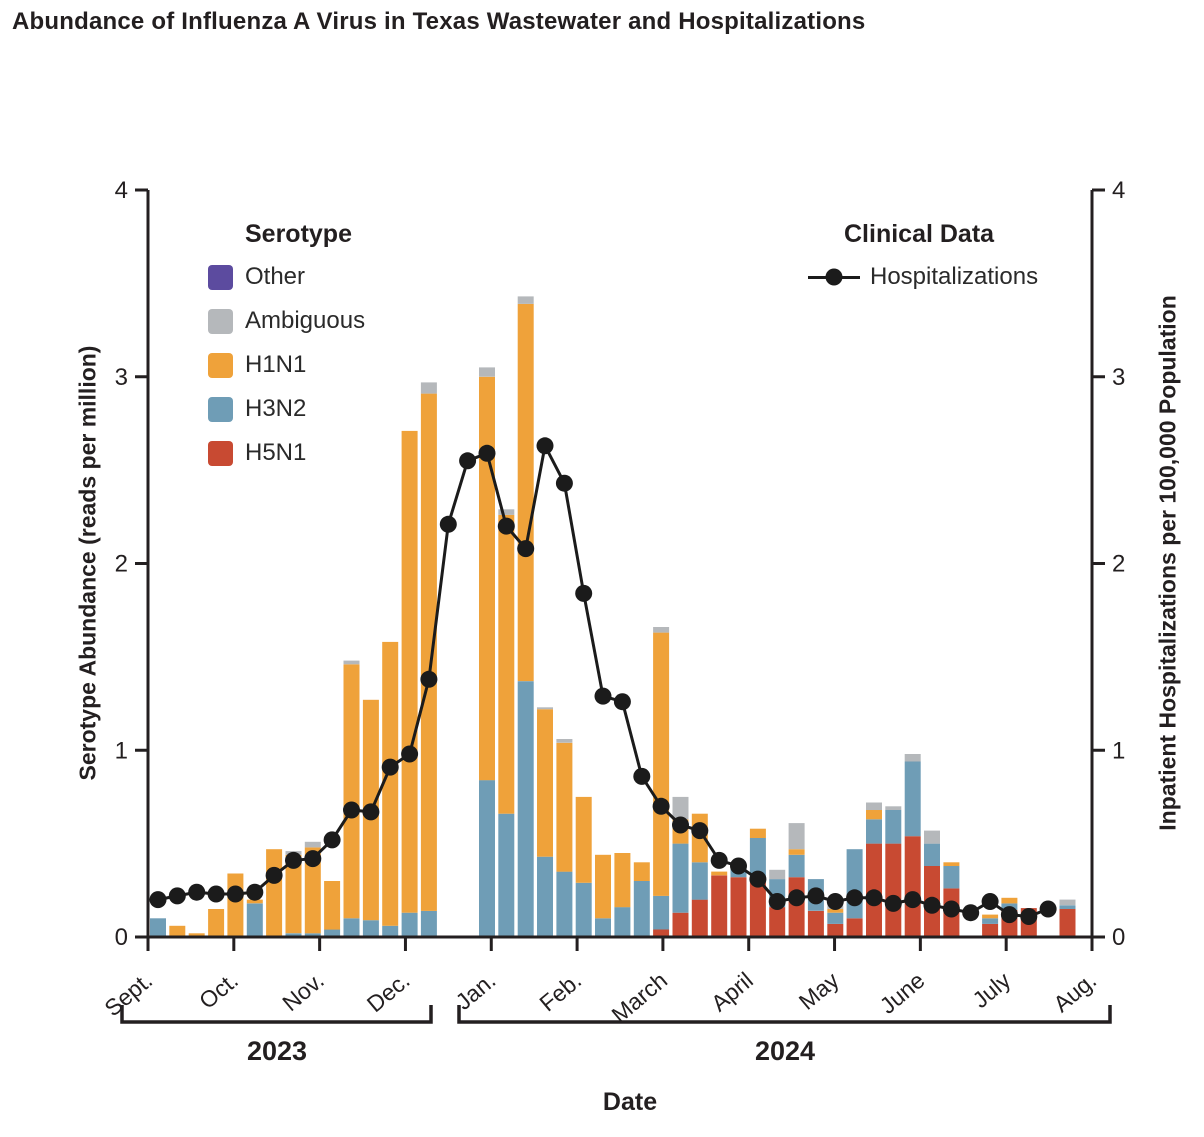  Describe the element at coordinates (338, 365) in the screenshot. I see `serotype-legend-items: Other Ambiguous H1N1 H3N2 H5N1` at that location.